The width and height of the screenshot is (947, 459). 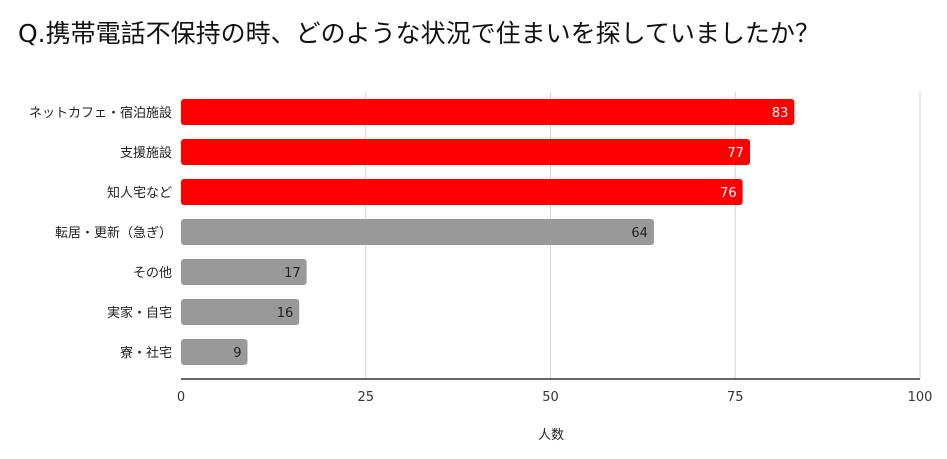 I want to click on bar-value-label: 9, so click(x=237, y=353).